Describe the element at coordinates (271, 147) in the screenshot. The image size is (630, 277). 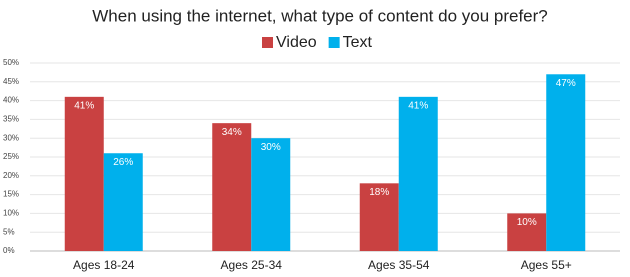
I see `value-label: 30%` at that location.